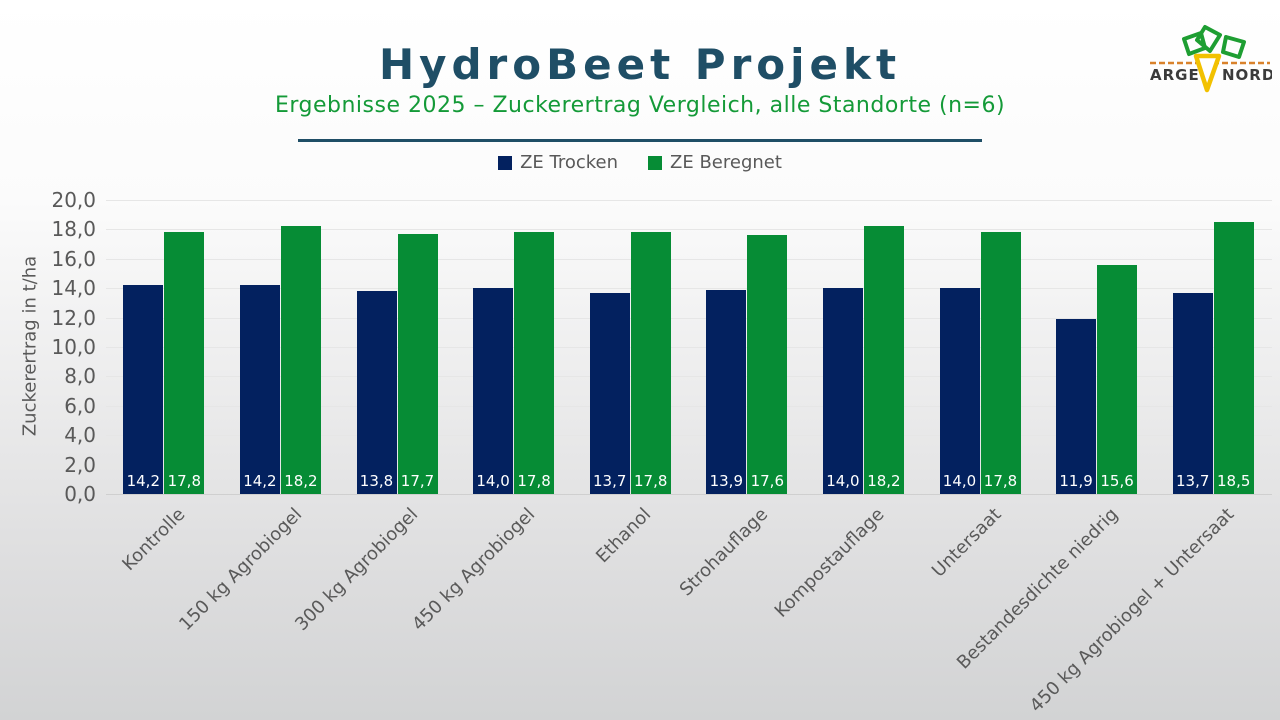 The width and height of the screenshot is (1280, 720). Describe the element at coordinates (473, 570) in the screenshot. I see `x-category-label: 450 kg Agrobiogel` at that location.